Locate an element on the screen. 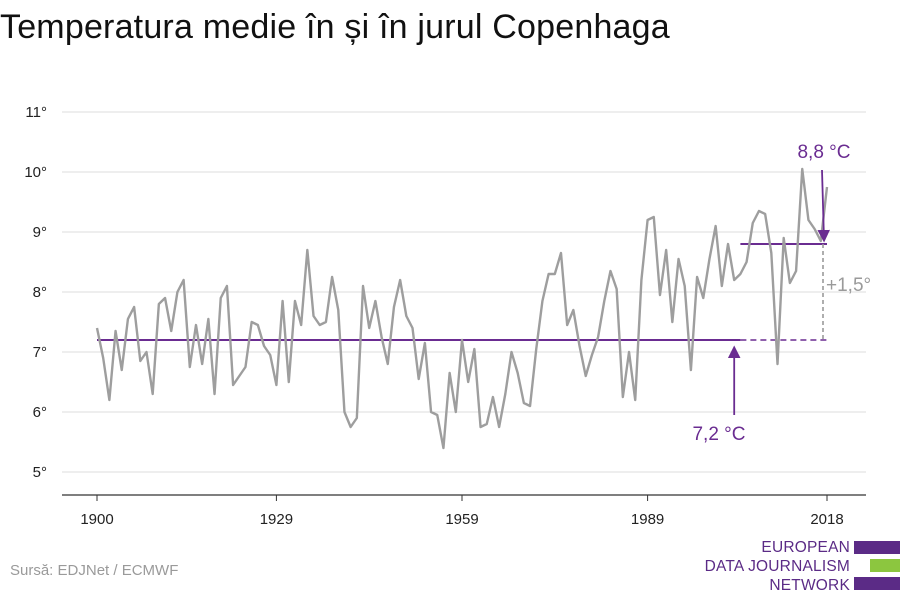 This screenshot has width=900, height=600. logo-bar-green is located at coordinates (885, 565).